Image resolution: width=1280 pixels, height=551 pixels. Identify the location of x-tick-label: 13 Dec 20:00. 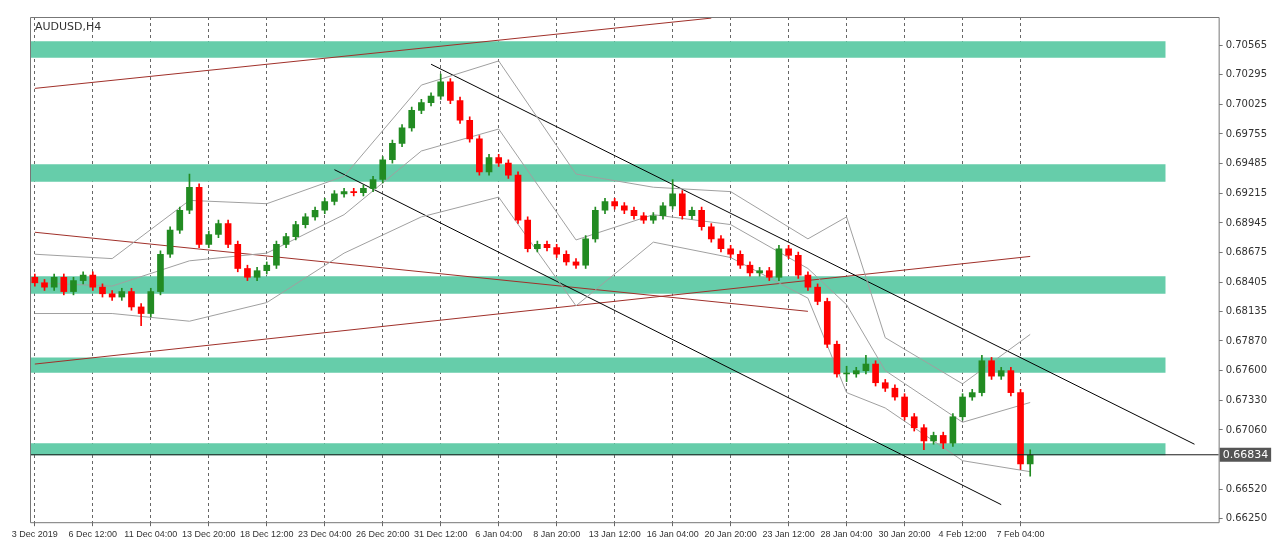
(209, 534).